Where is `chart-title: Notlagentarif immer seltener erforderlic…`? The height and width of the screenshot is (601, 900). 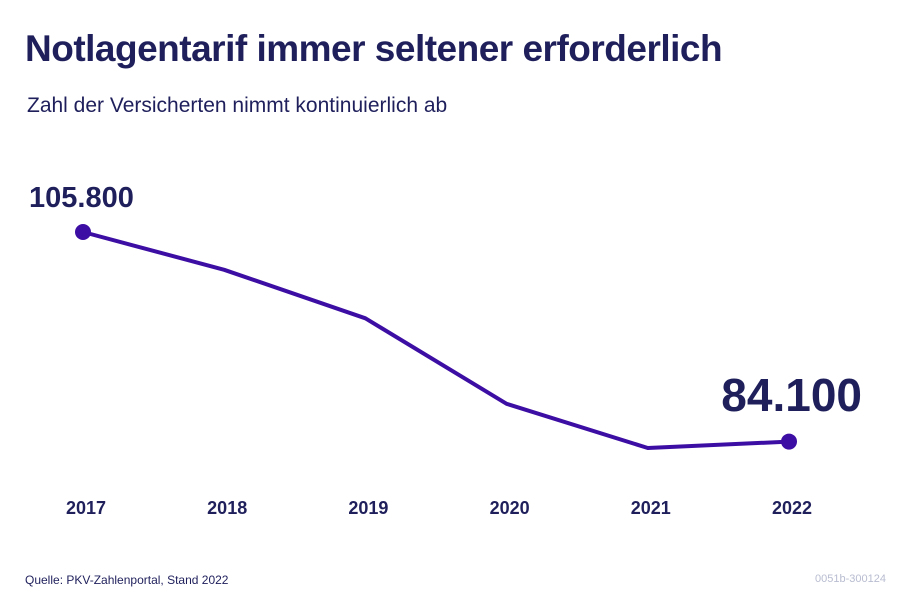 chart-title: Notlagentarif immer seltener erforderlic… is located at coordinates (374, 48).